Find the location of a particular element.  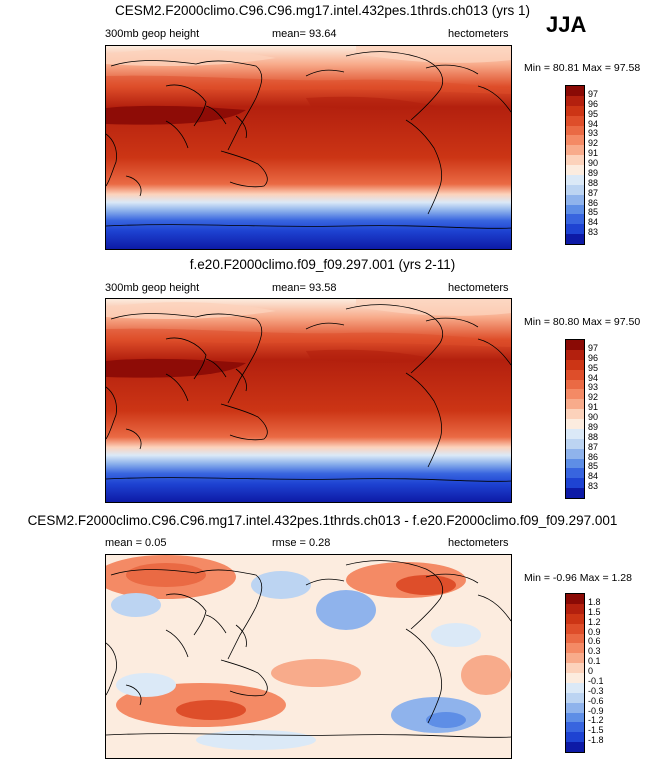

colorbar-tick-label: -1.5 is located at coordinates (596, 730).